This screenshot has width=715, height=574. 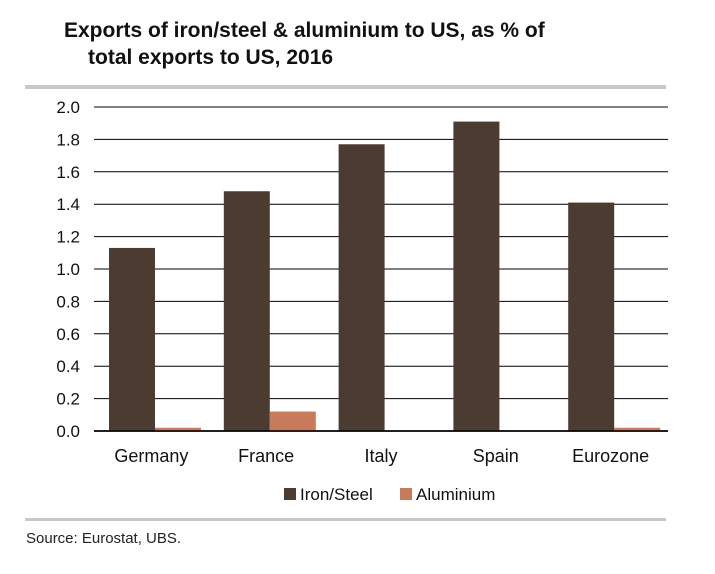 What do you see at coordinates (68, 139) in the screenshot?
I see `y-tick-label: 1.8` at bounding box center [68, 139].